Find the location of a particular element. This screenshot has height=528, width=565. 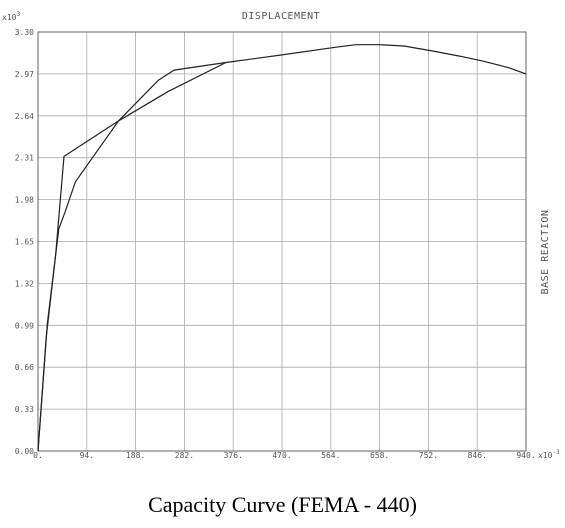

x-multiplier-label: x10-3 is located at coordinates (549, 454).